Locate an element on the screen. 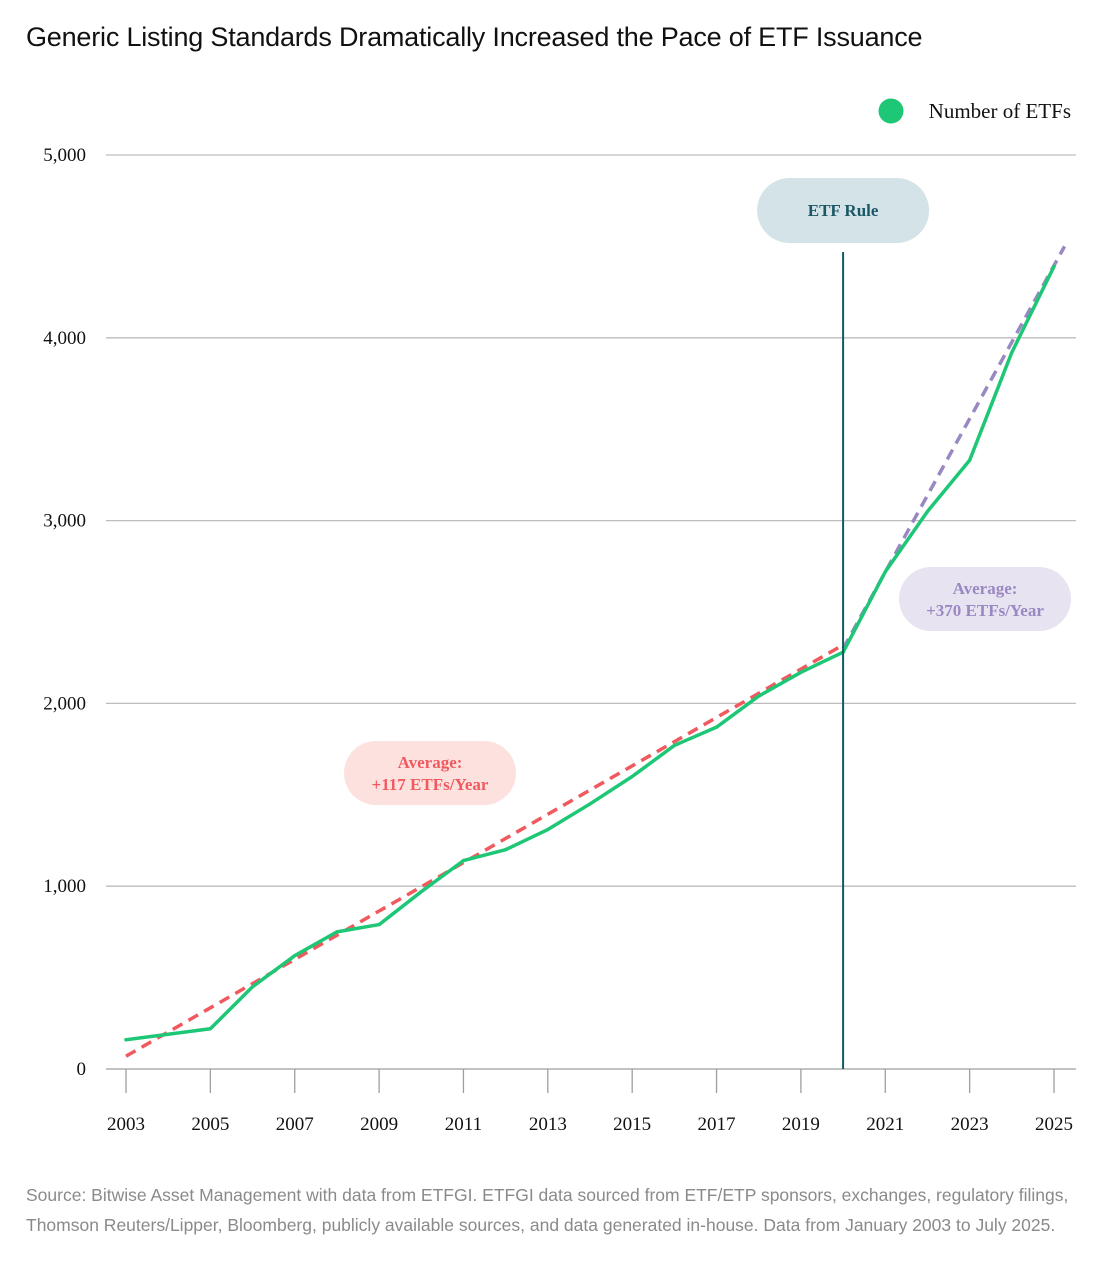 This screenshot has height=1282, width=1108. y-tick-label: 5,000 is located at coordinates (64, 155).